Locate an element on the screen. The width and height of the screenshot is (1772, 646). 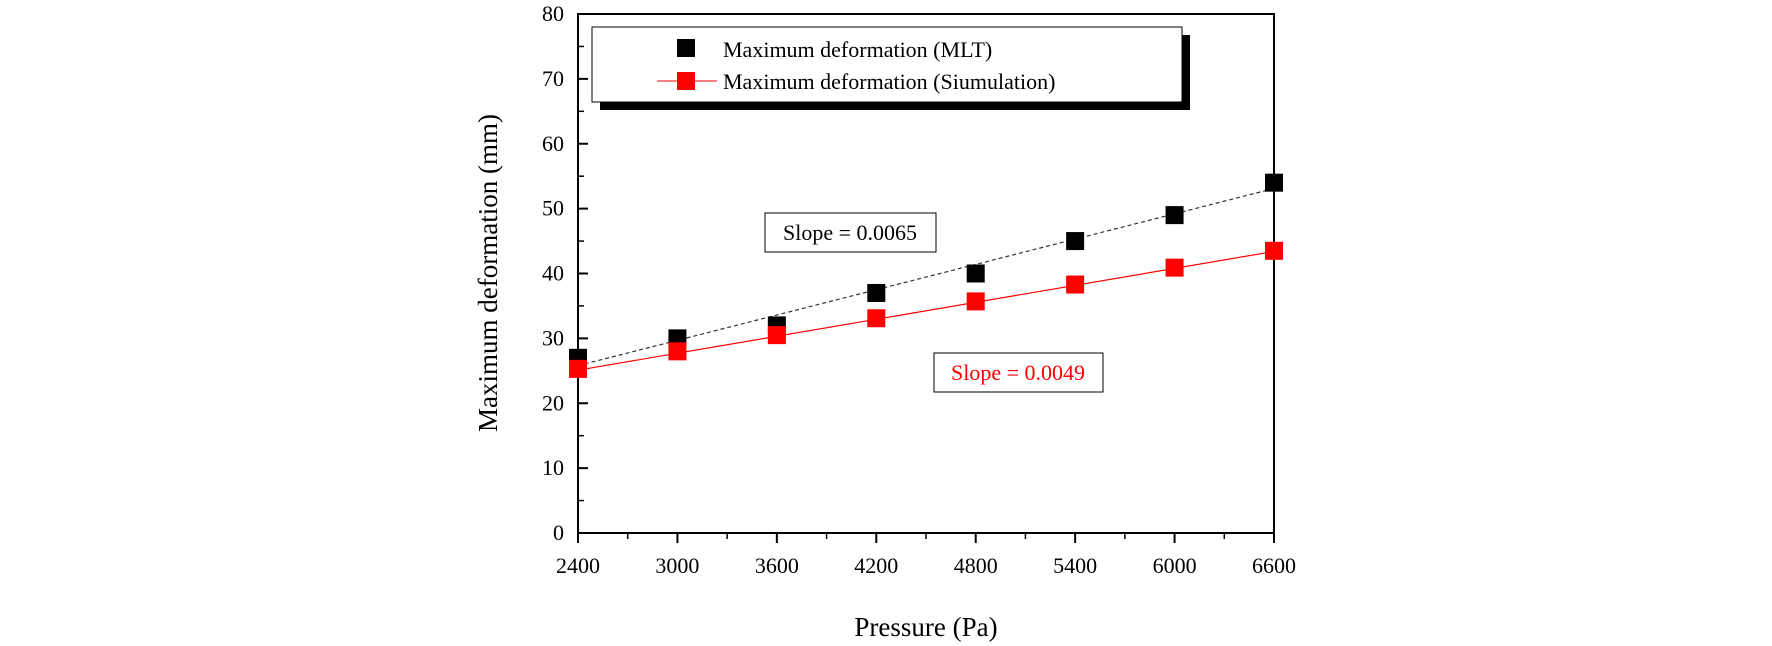
slope-annotation-simulation: Slope = 0.0049 is located at coordinates (1018, 372).